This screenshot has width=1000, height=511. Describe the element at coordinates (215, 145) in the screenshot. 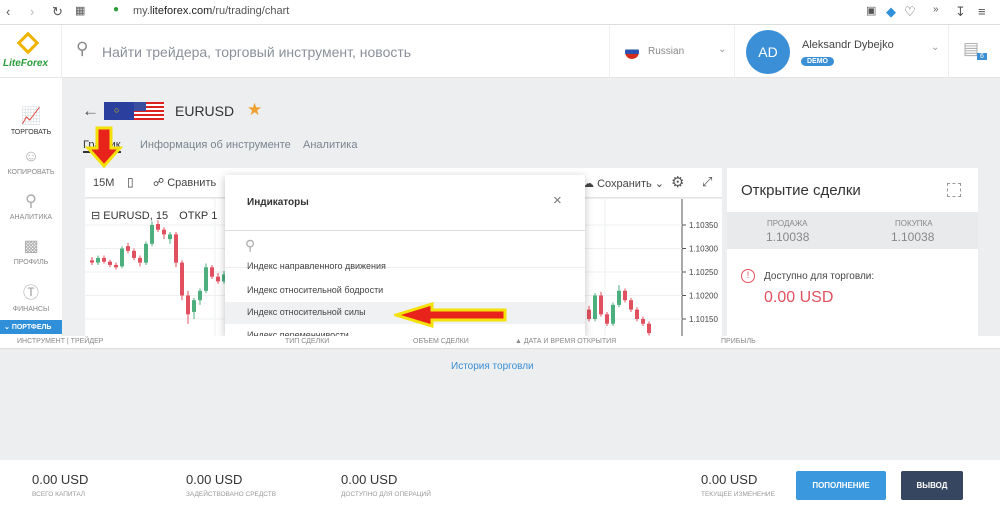

I see `tab-instrument-info: Информация об инструменте` at that location.